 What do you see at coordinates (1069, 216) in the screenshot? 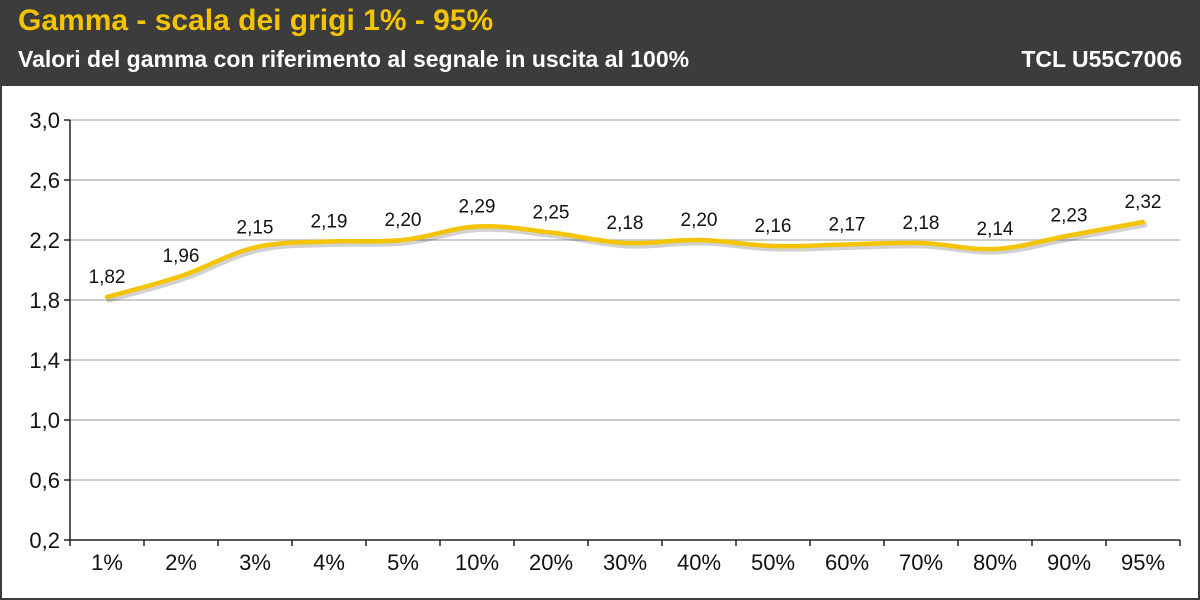
I see `data-label: 2,23` at bounding box center [1069, 216].